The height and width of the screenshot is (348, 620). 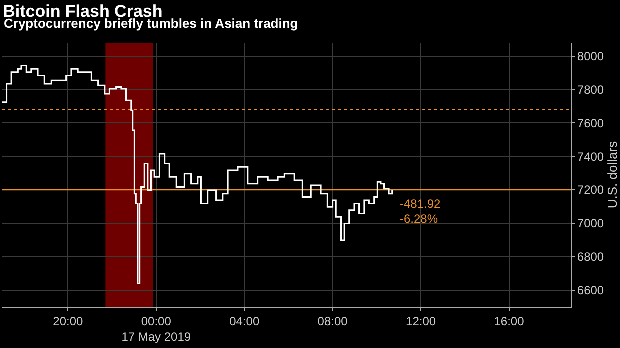 What do you see at coordinates (590, 157) in the screenshot?
I see `y-tick-label: 7400` at bounding box center [590, 157].